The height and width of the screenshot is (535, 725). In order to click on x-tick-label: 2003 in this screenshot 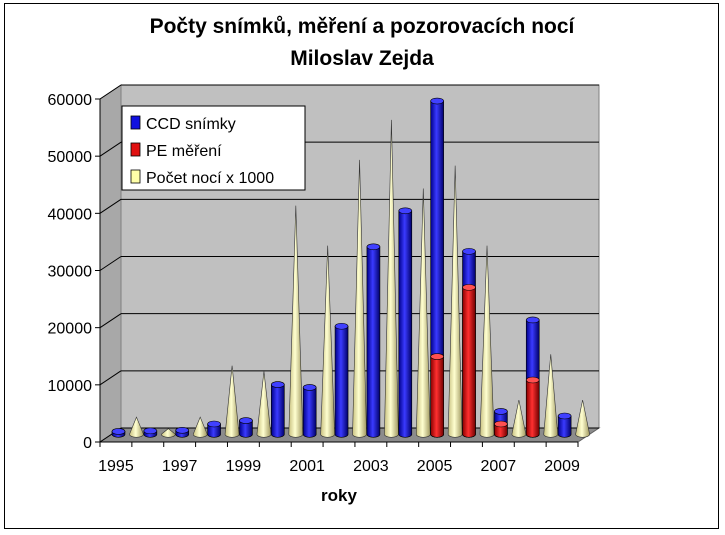, I will do `click(371, 466)`.